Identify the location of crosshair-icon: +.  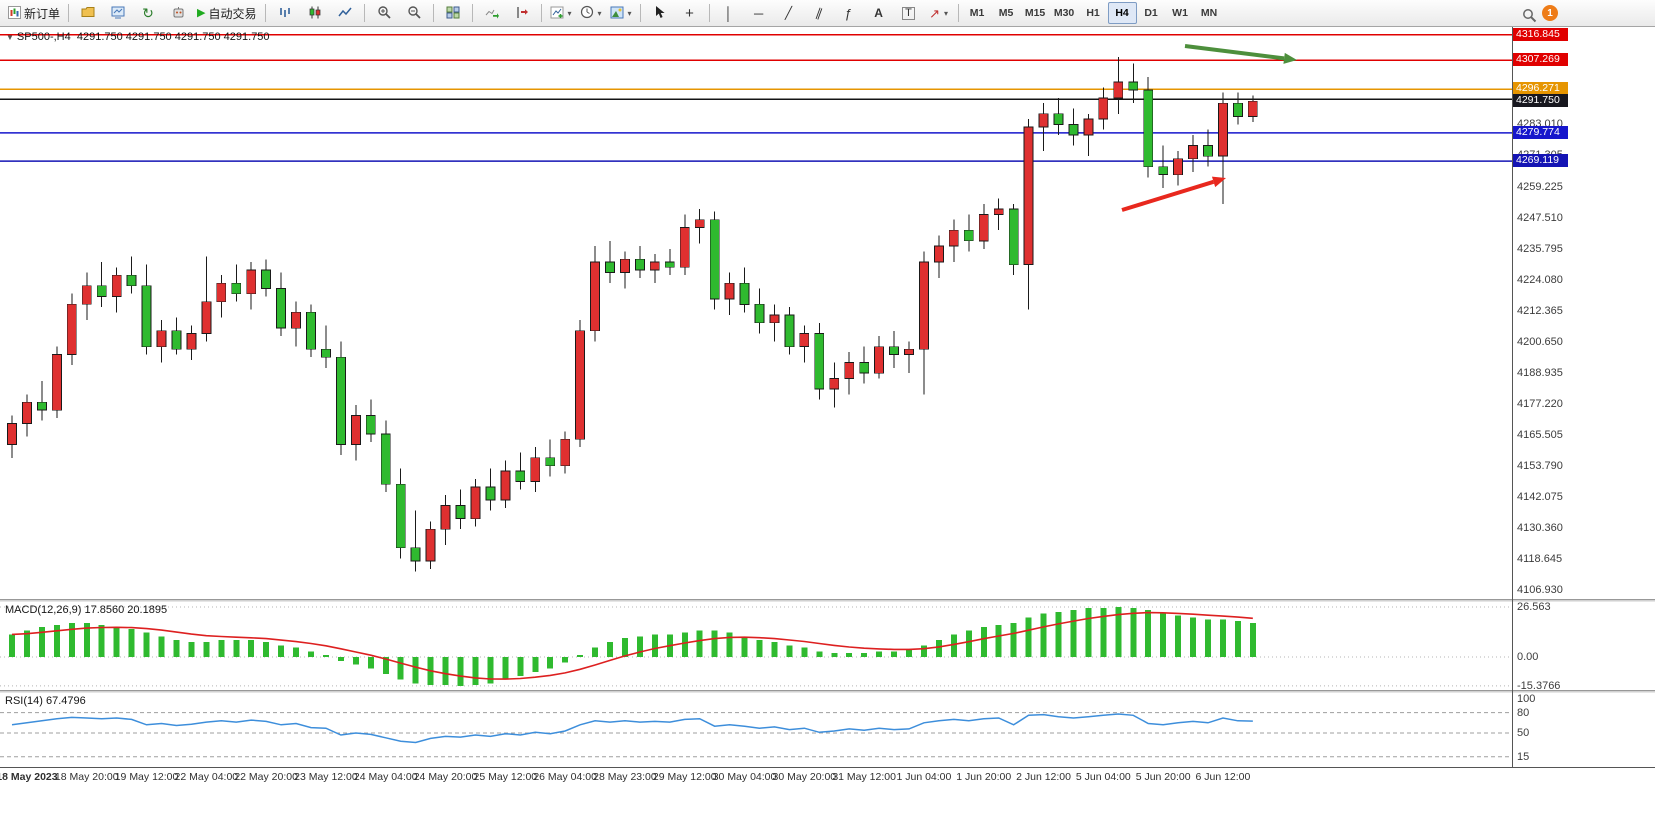
(689, 13).